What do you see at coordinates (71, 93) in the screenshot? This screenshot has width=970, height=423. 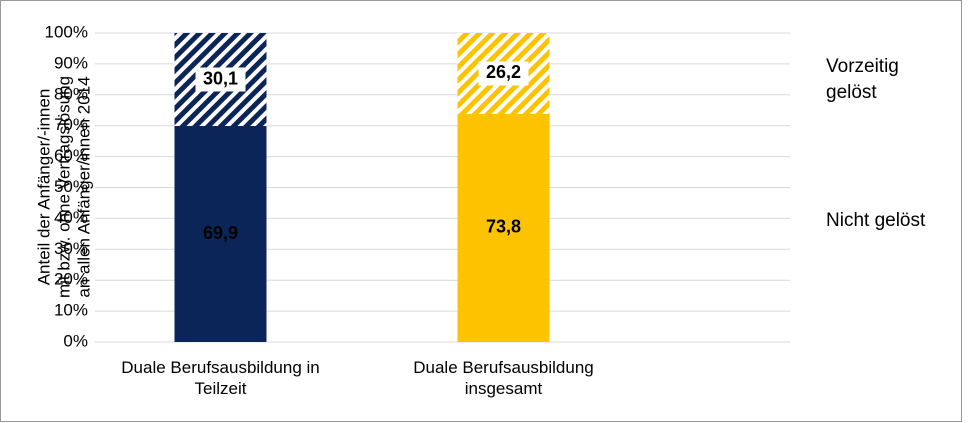 I see `y-tick-label: 80%` at bounding box center [71, 93].